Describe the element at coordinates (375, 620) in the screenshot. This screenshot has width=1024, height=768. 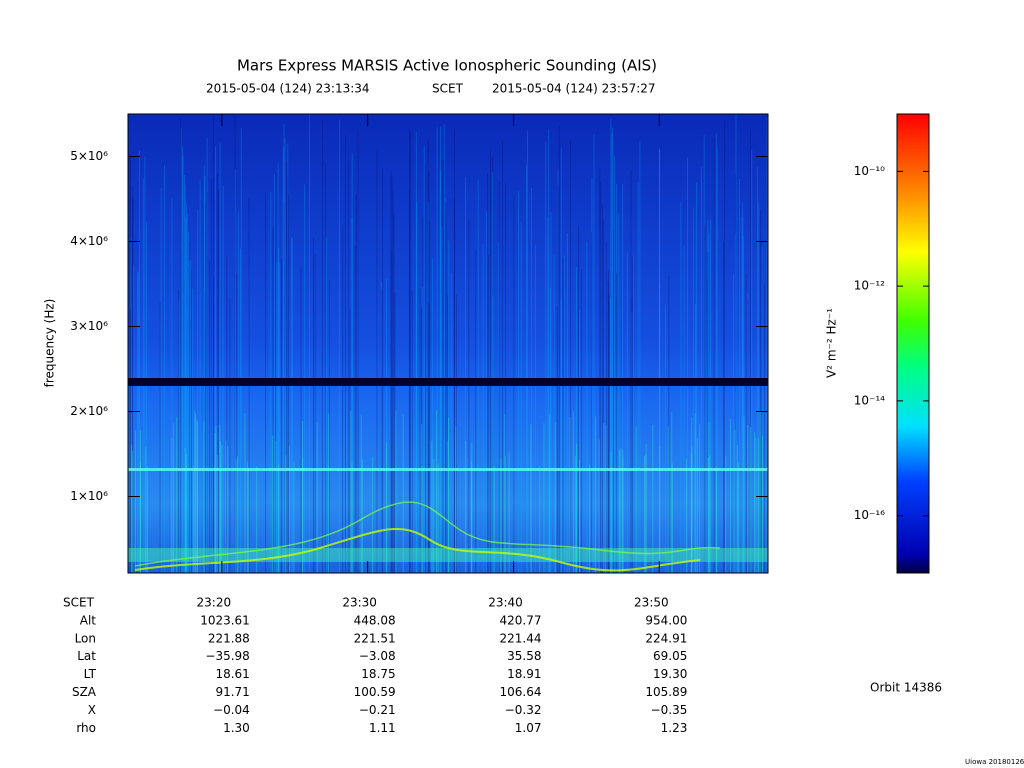
I see `ephemeris-value: 448.08` at that location.